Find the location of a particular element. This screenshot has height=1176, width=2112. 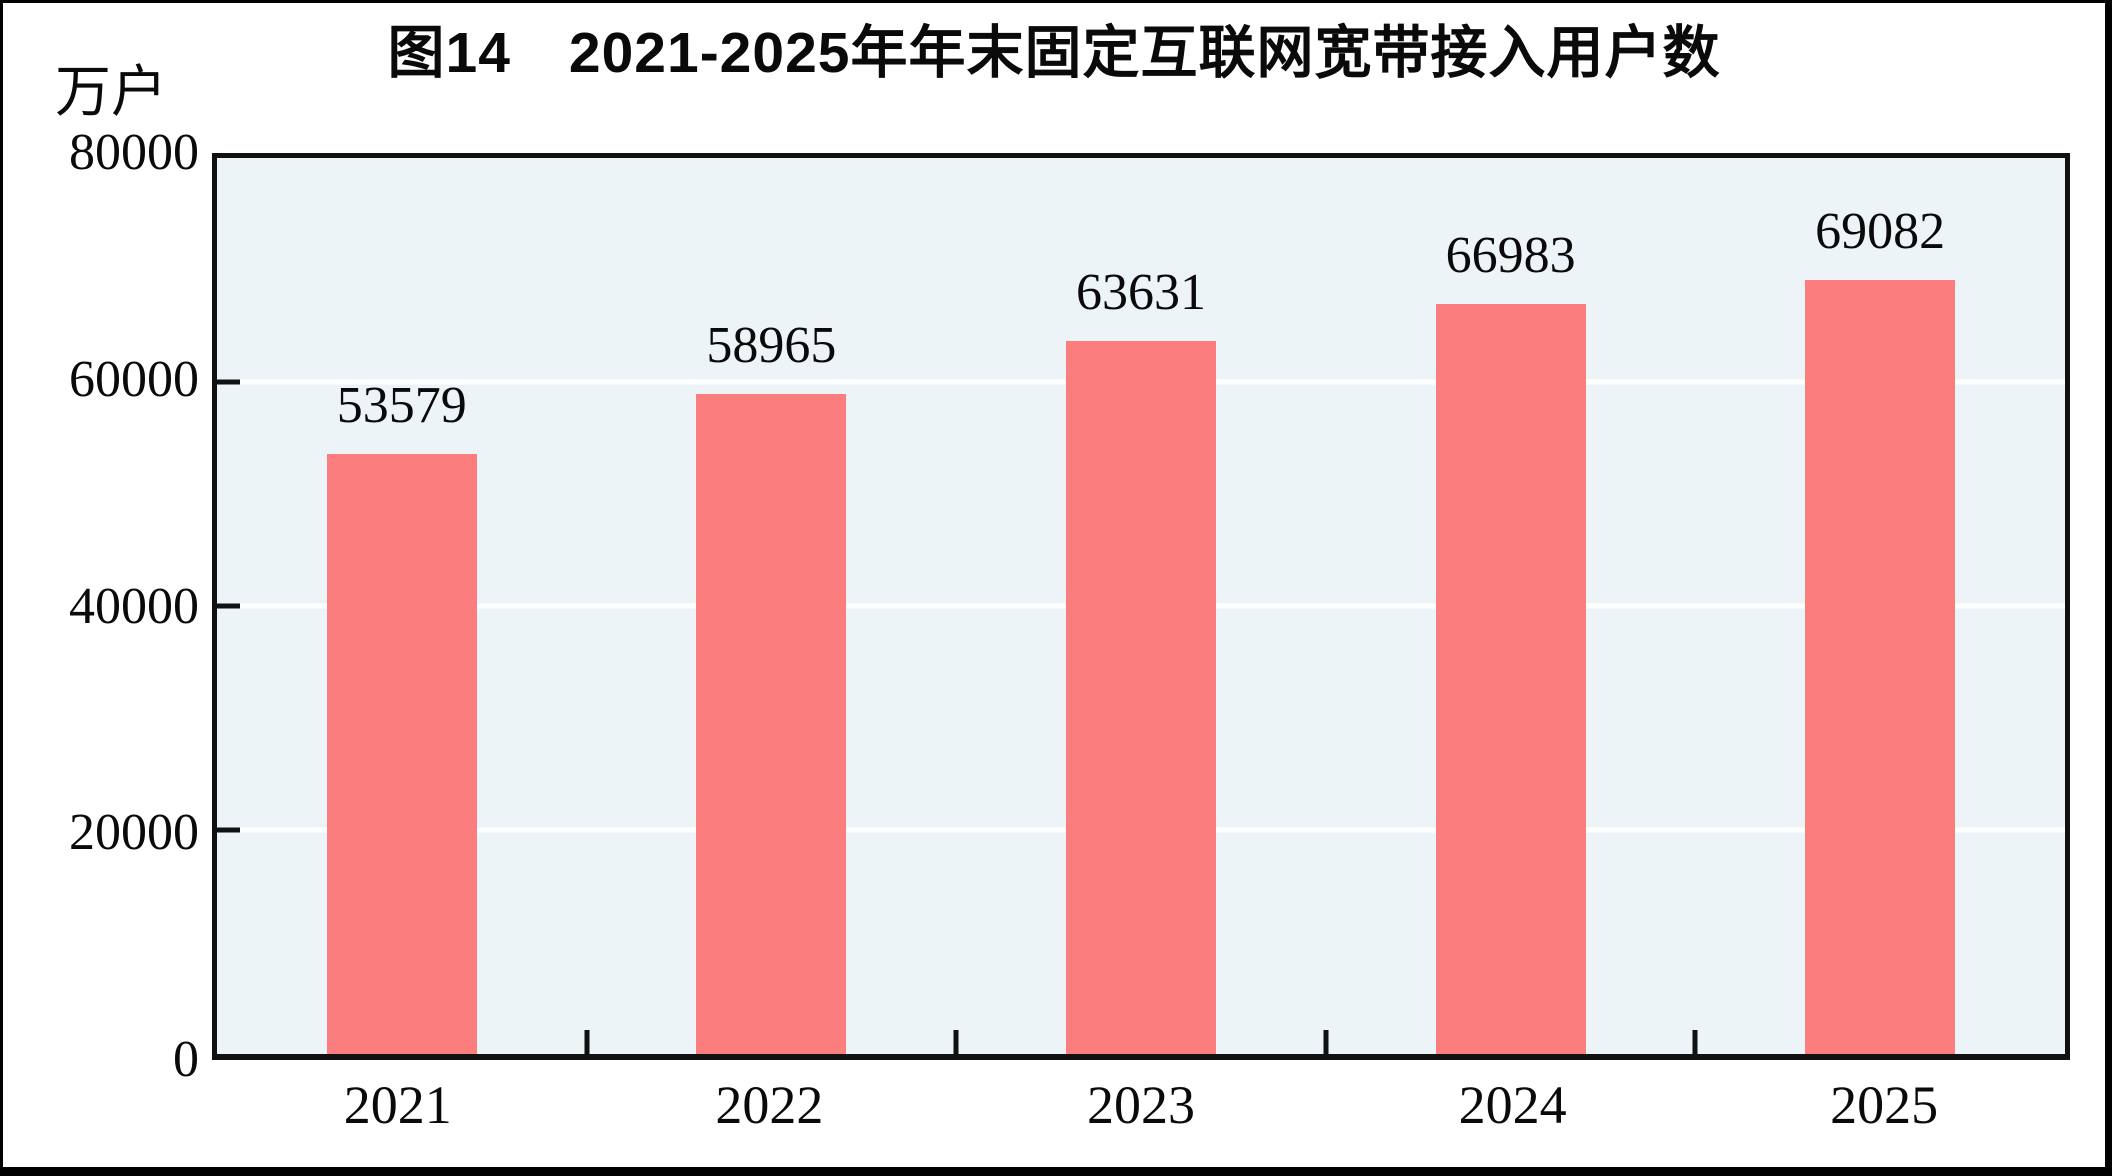

x-tick-label: 2025 is located at coordinates (1884, 1105).